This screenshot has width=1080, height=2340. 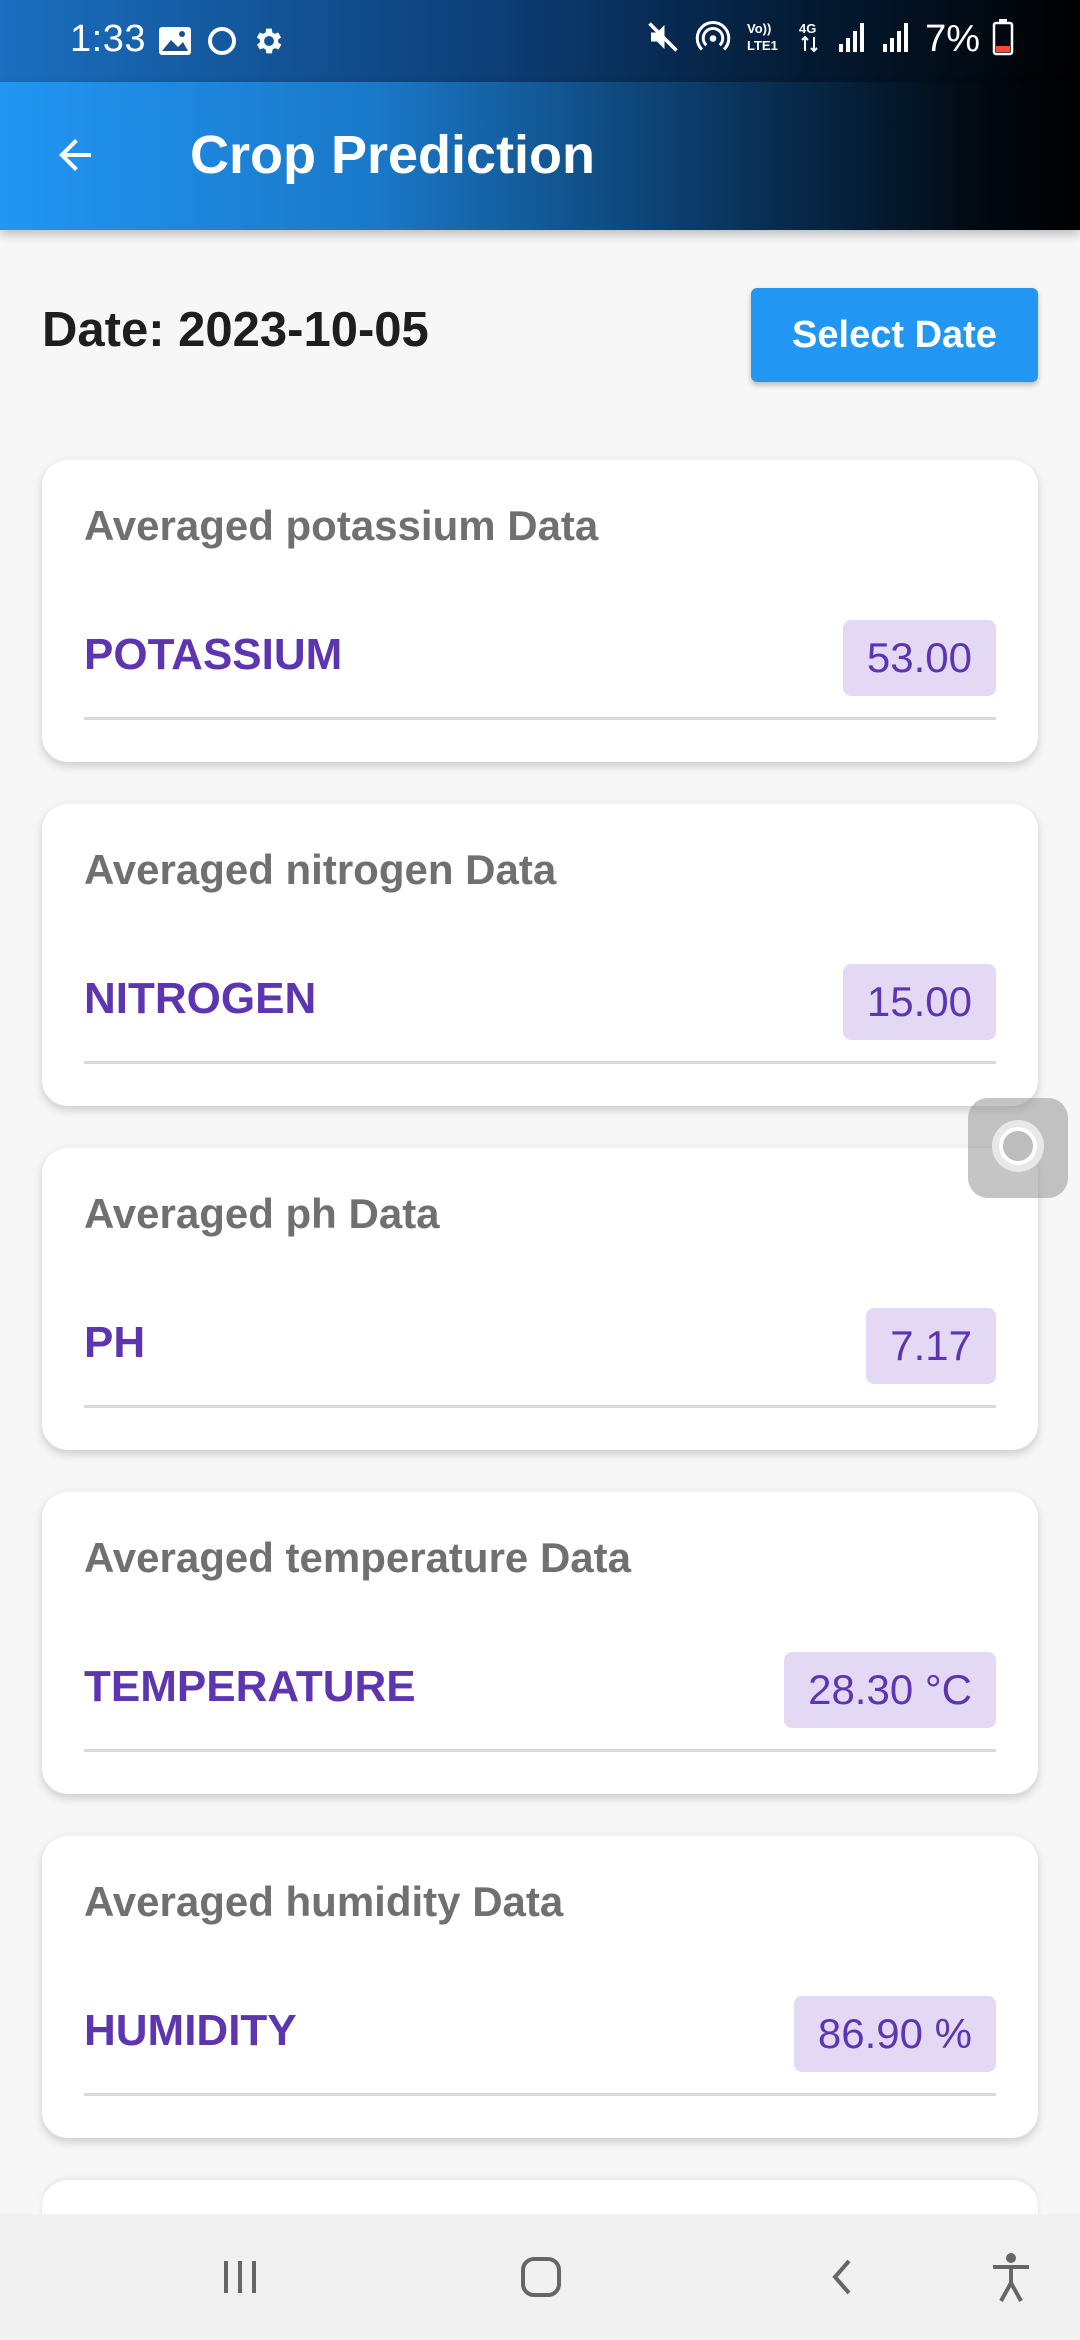 I want to click on app-bar: Crop Prediction, so click(x=540, y=156).